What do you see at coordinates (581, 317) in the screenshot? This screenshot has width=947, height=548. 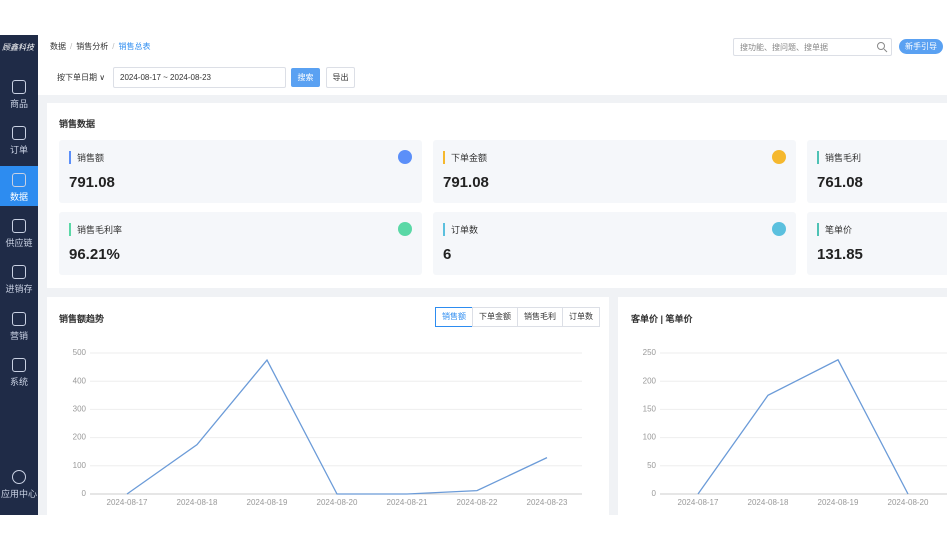 I see `tab: 订单数` at bounding box center [581, 317].